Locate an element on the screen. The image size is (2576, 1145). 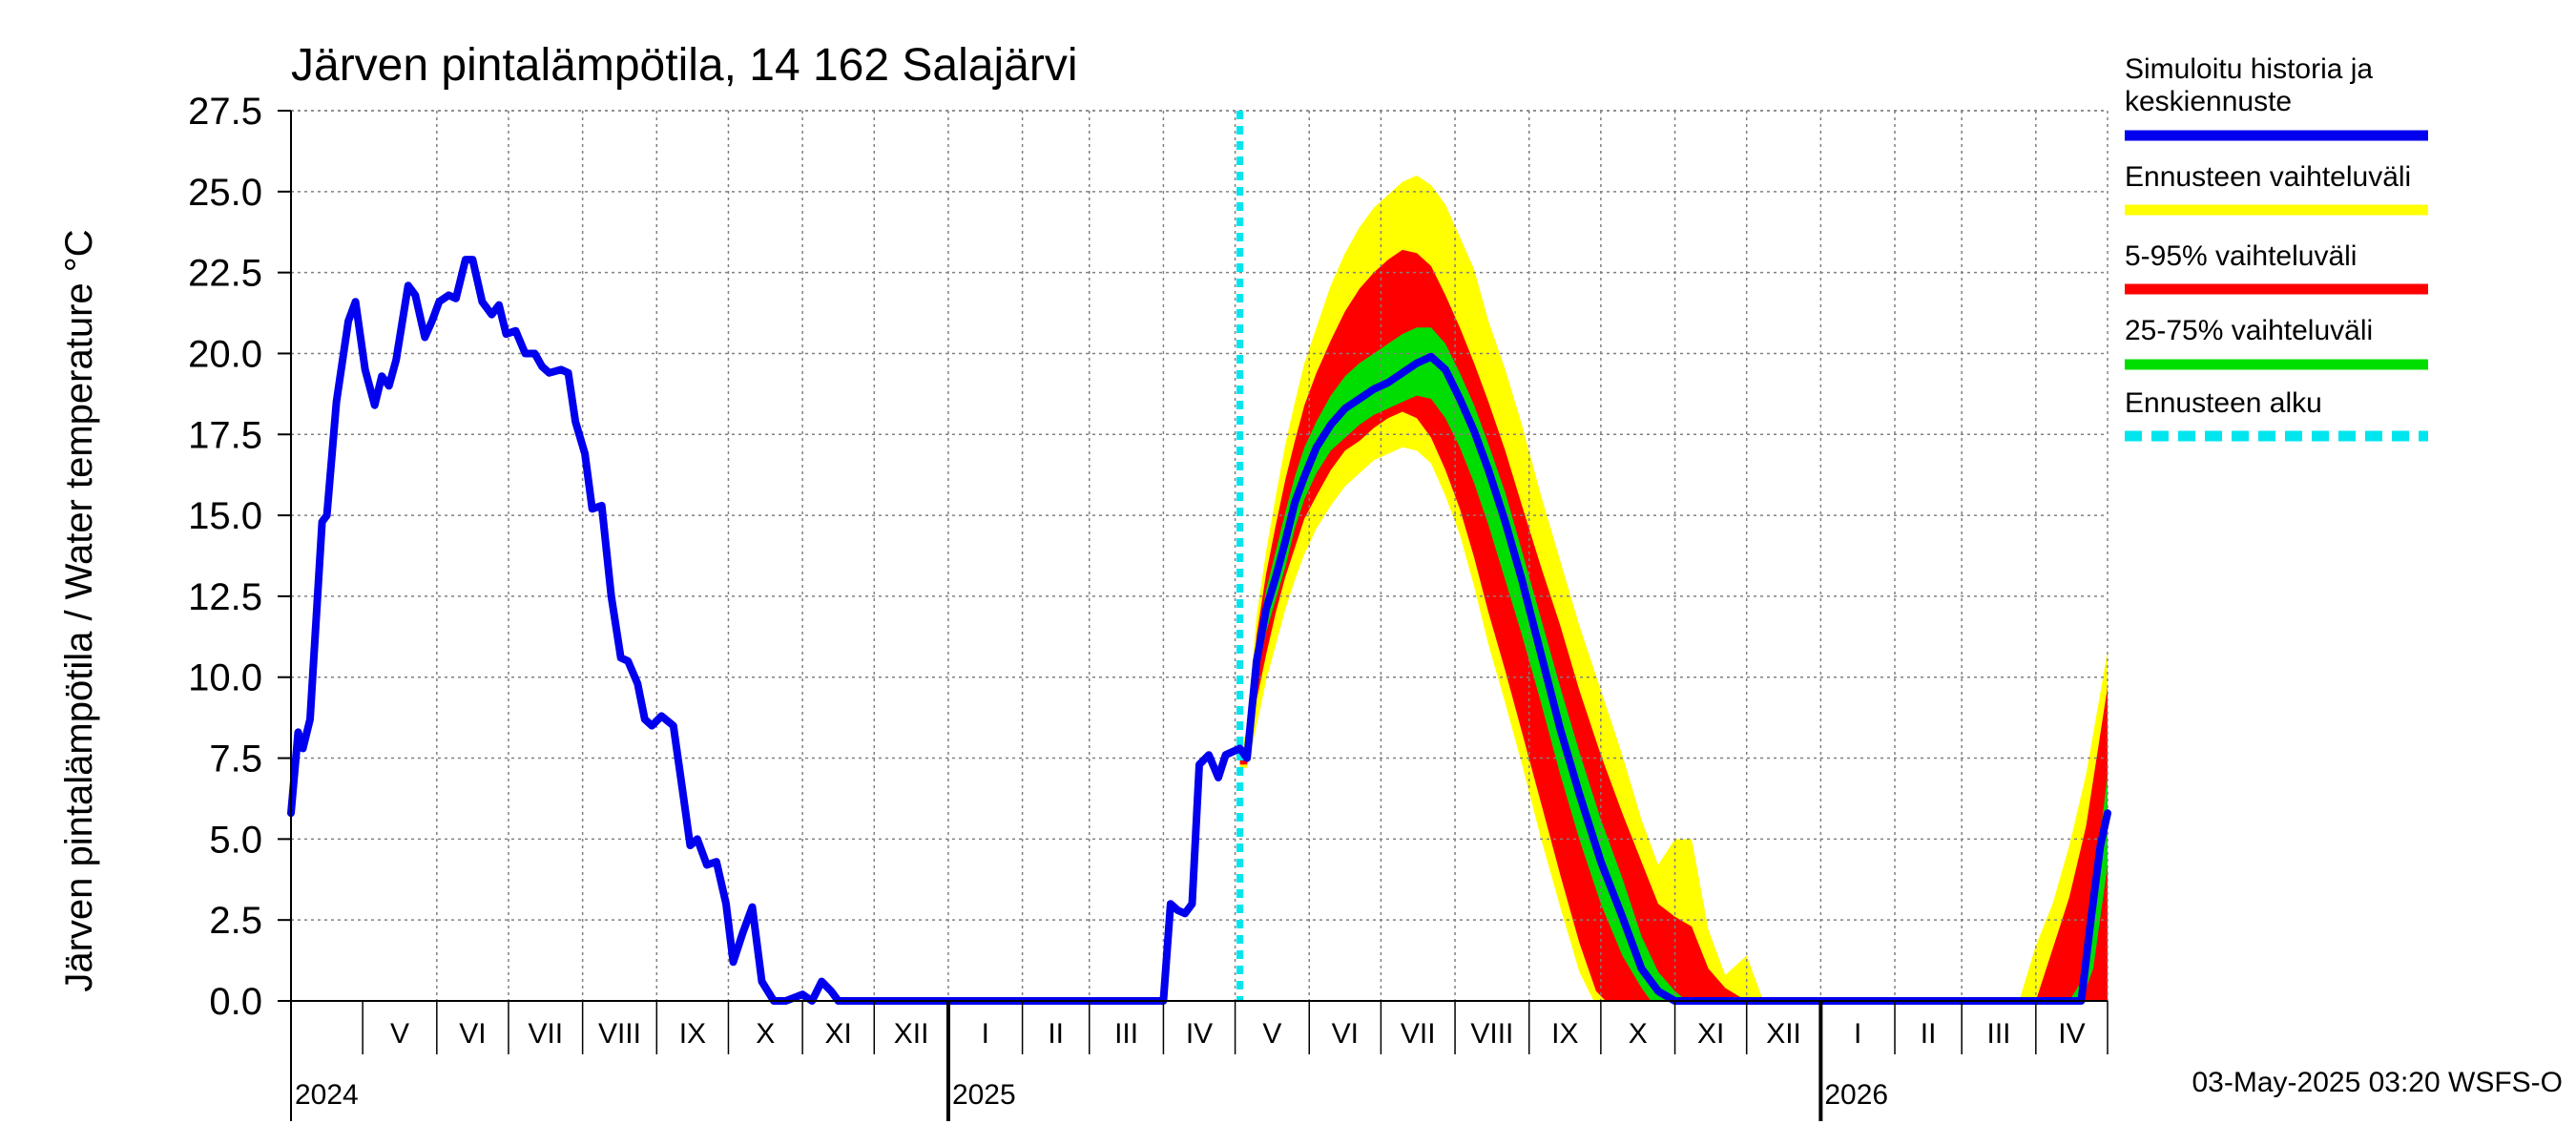
legend-label: keskiennuste is located at coordinates (2208, 102).